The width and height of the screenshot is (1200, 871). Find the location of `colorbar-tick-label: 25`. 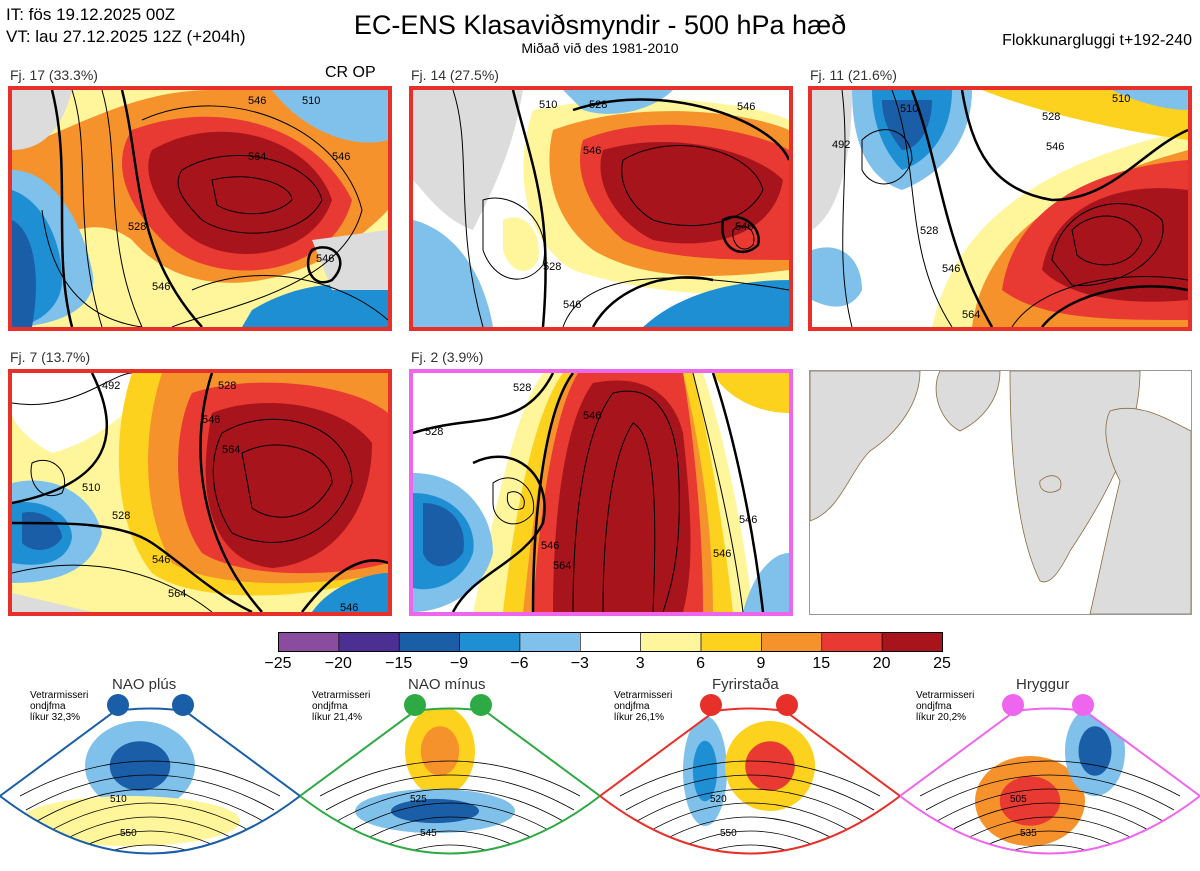

colorbar-tick-label: 25 is located at coordinates (942, 663).